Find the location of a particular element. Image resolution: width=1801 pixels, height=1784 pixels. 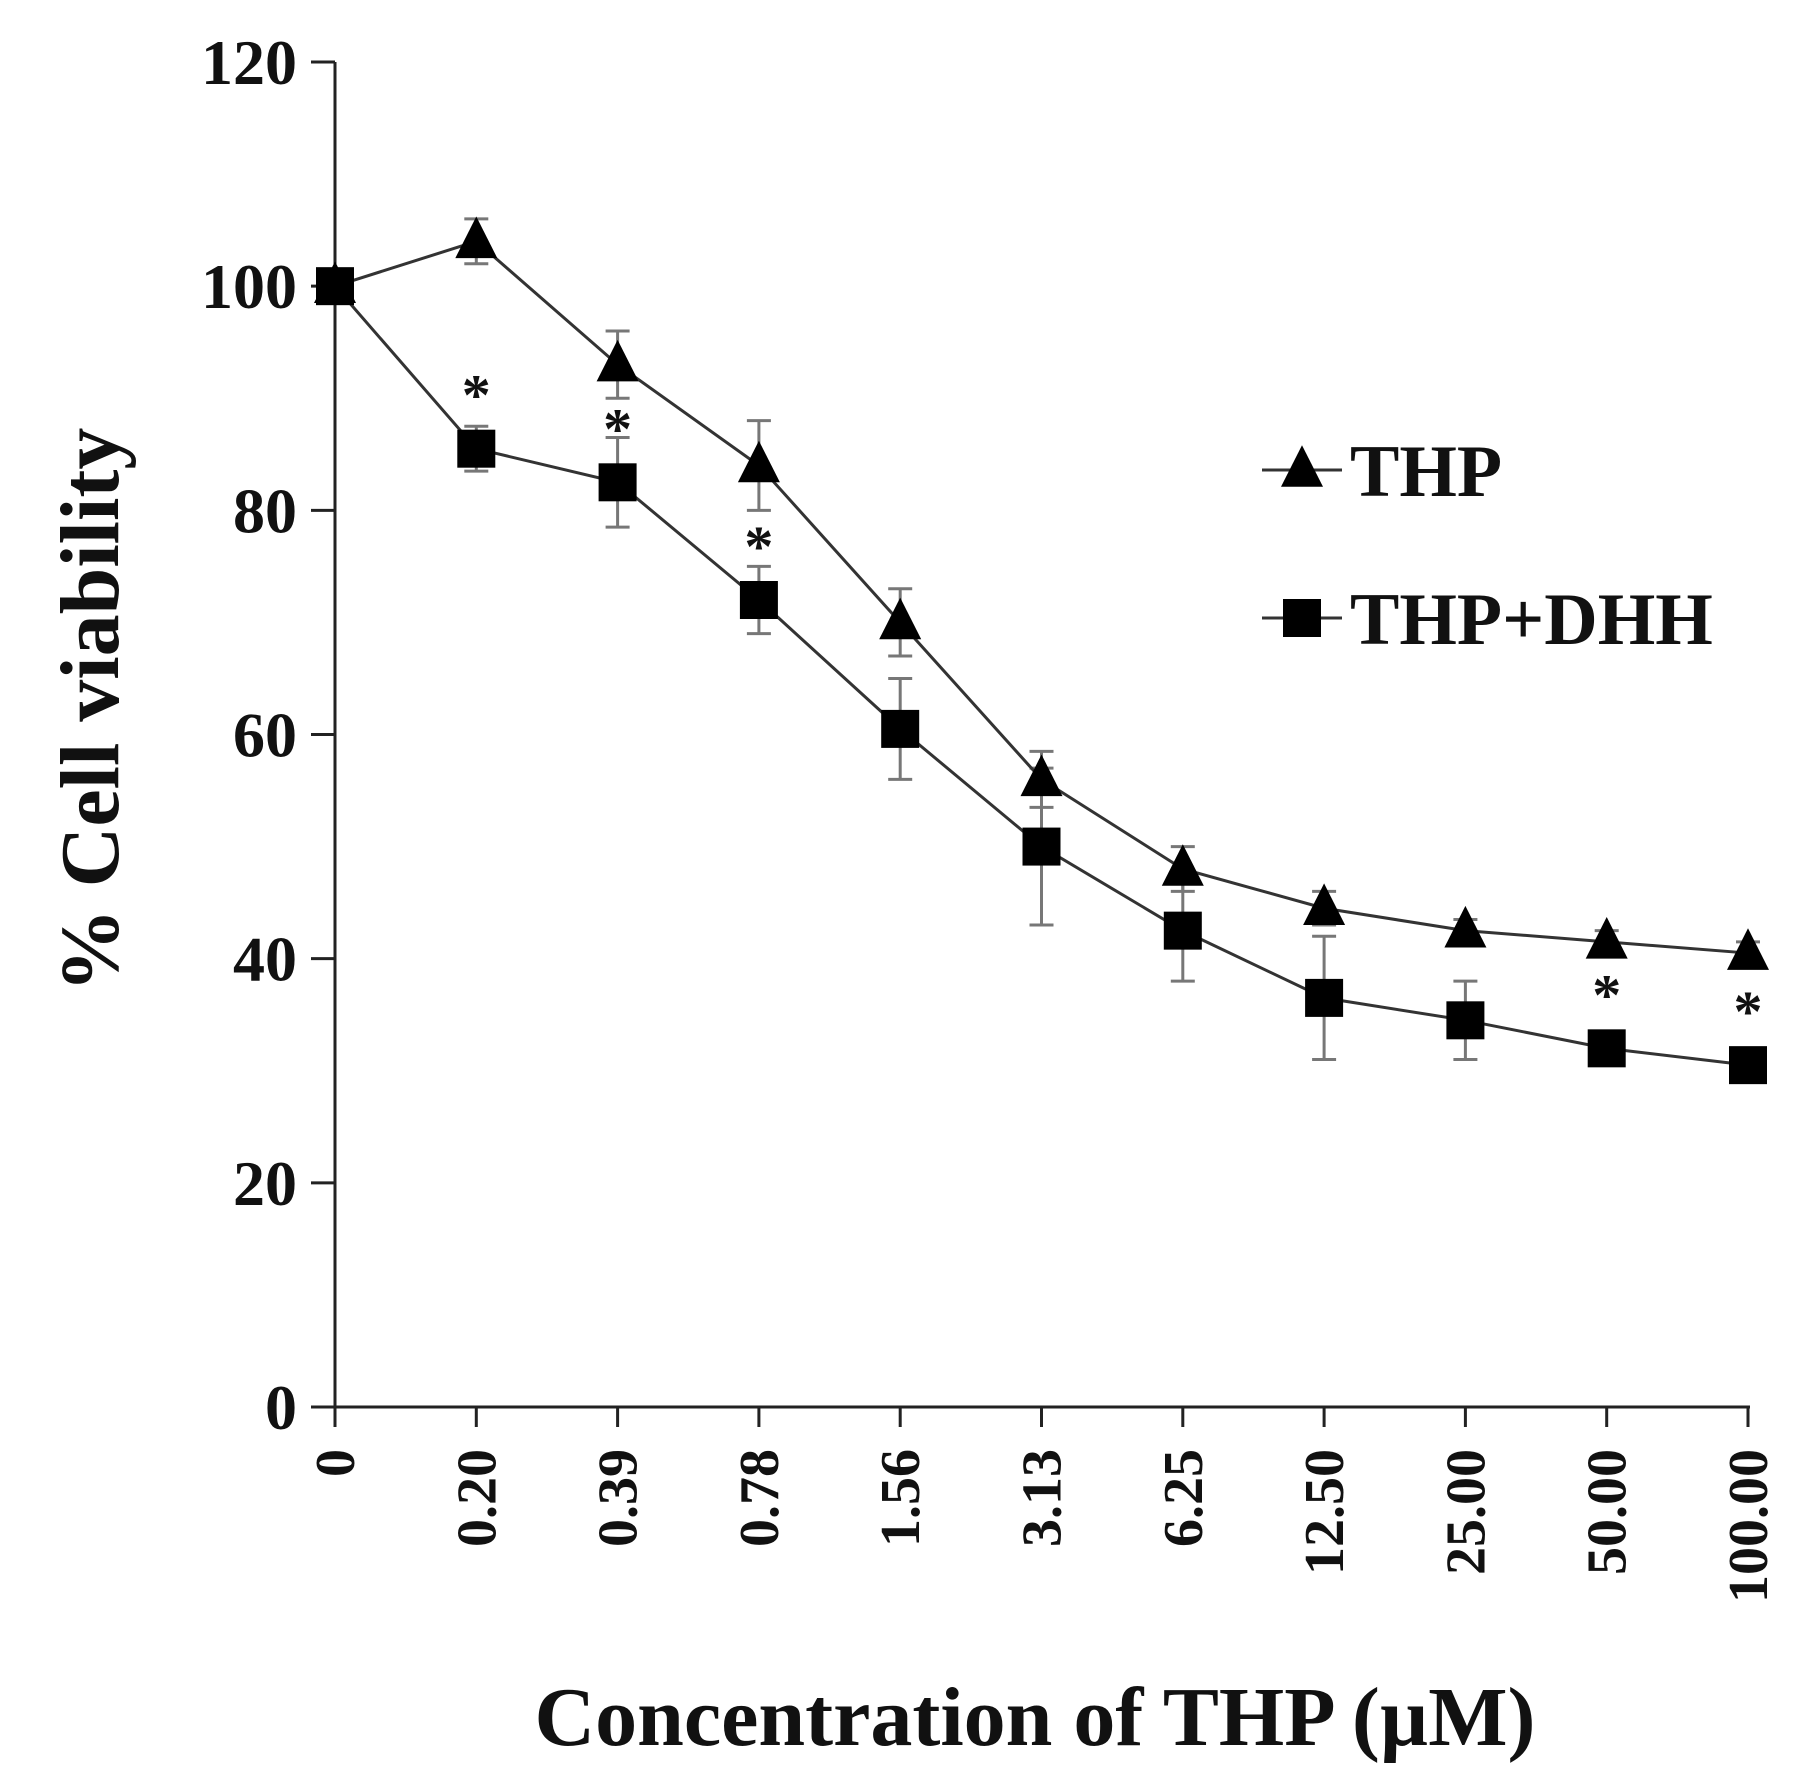

y-axis-title: % Cell viability is located at coordinates (90, 710).